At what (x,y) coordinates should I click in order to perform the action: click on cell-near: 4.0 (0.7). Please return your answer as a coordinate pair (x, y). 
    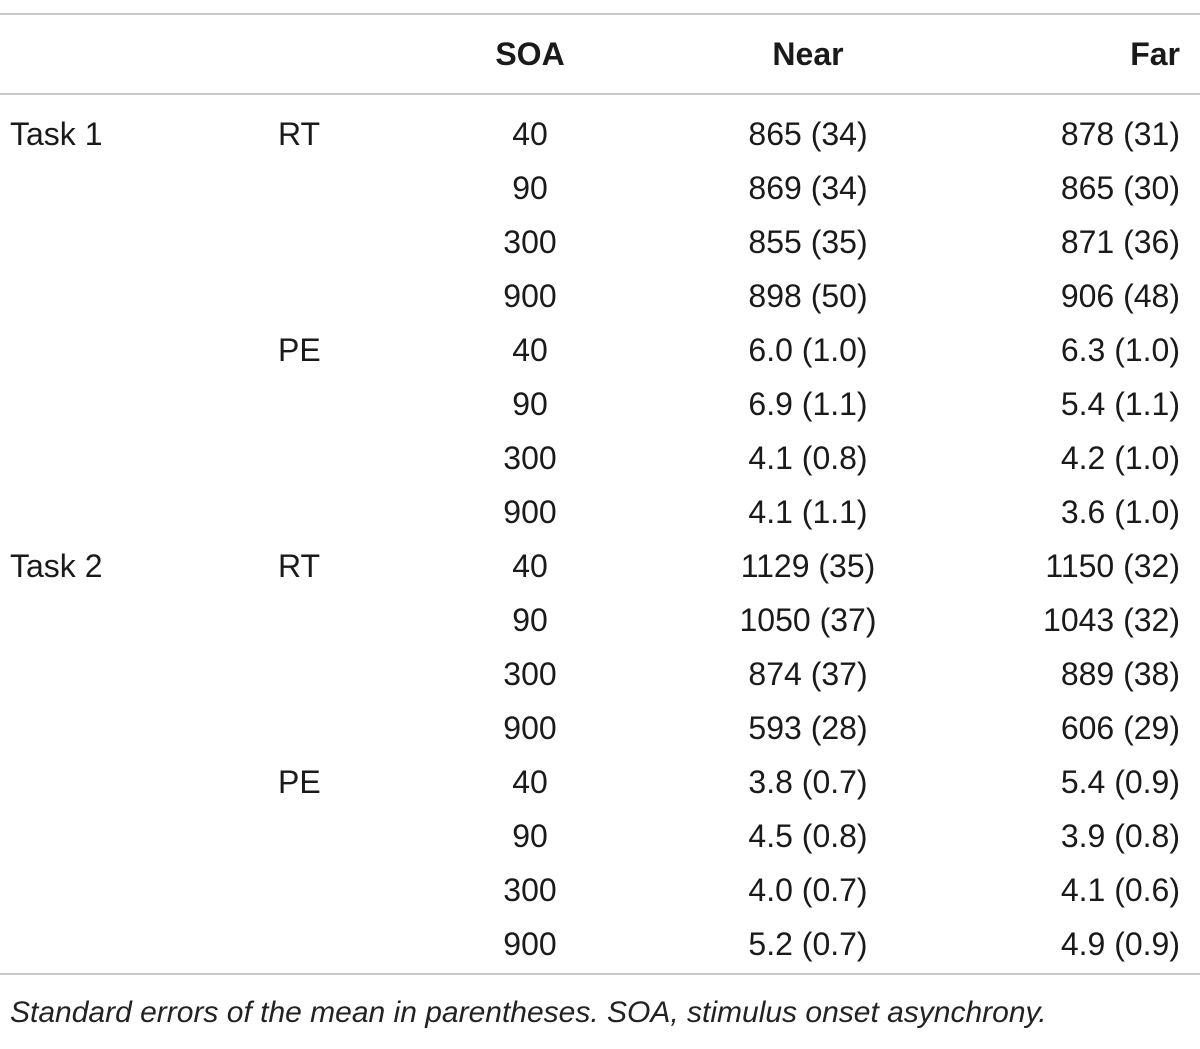
    Looking at the image, I should click on (808, 890).